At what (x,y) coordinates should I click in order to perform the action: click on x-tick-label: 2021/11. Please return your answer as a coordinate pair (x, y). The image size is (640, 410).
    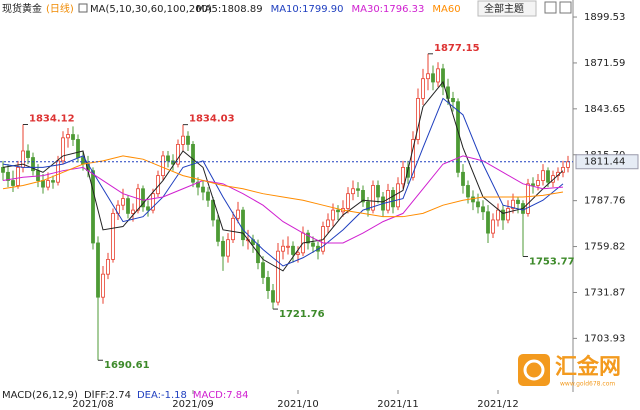
    Looking at the image, I should click on (398, 404).